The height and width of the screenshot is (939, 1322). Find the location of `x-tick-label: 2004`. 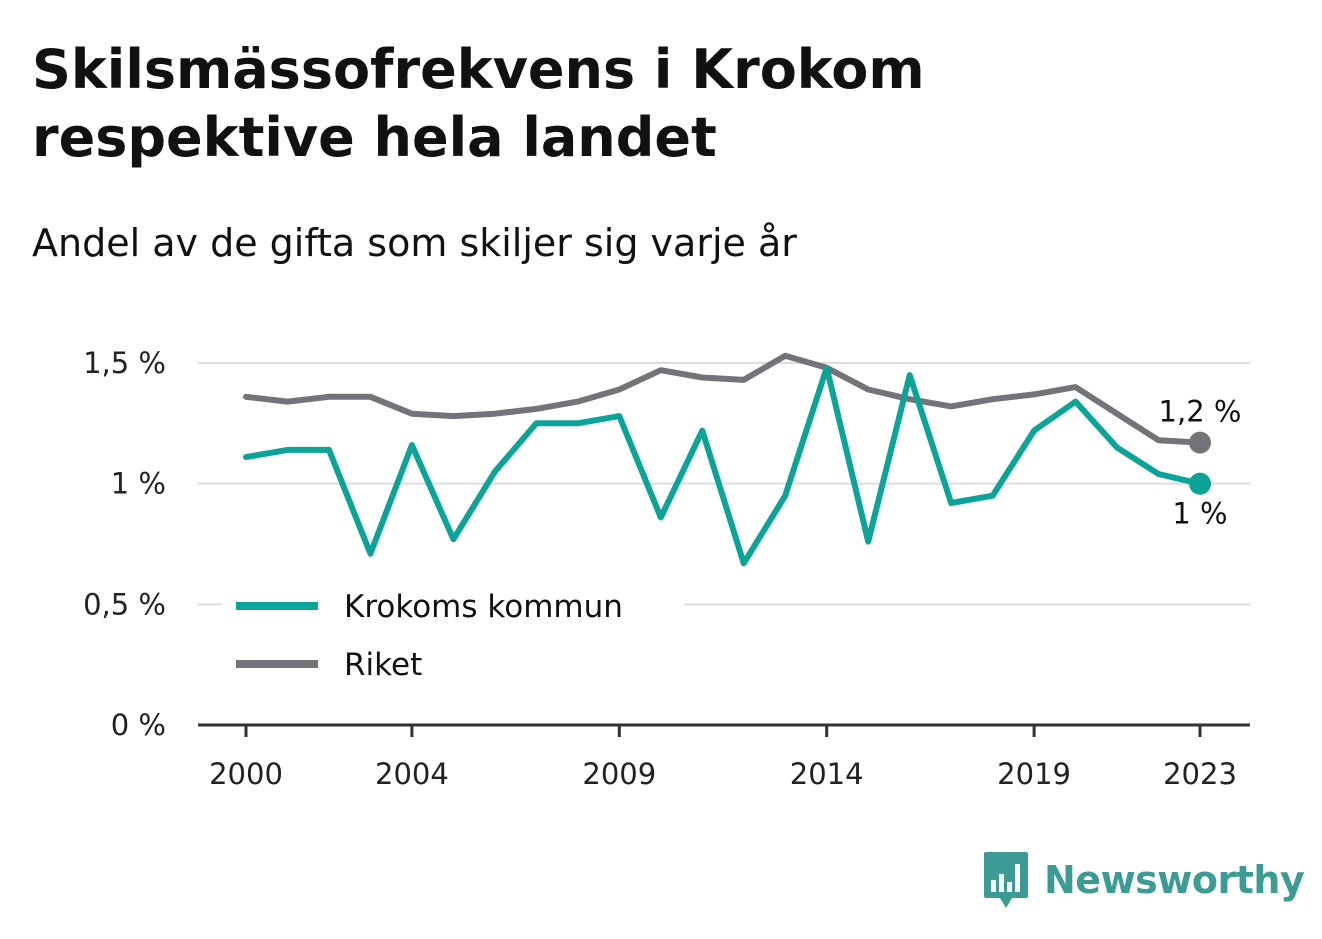

x-tick-label: 2004 is located at coordinates (412, 774).